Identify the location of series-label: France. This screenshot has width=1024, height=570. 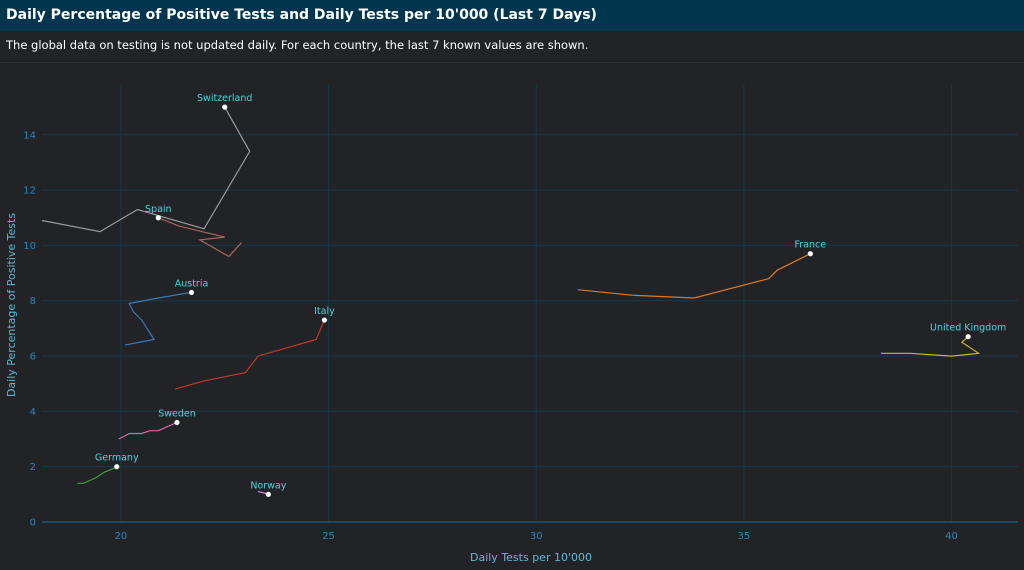
(811, 245).